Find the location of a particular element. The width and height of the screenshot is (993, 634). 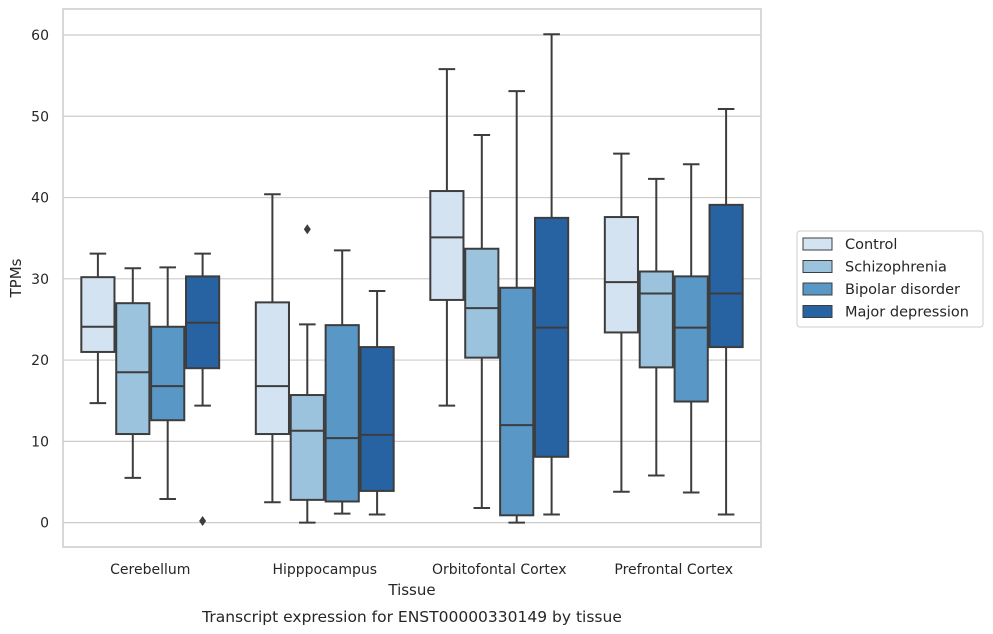

y-tick-label: 10 is located at coordinates (40, 442).